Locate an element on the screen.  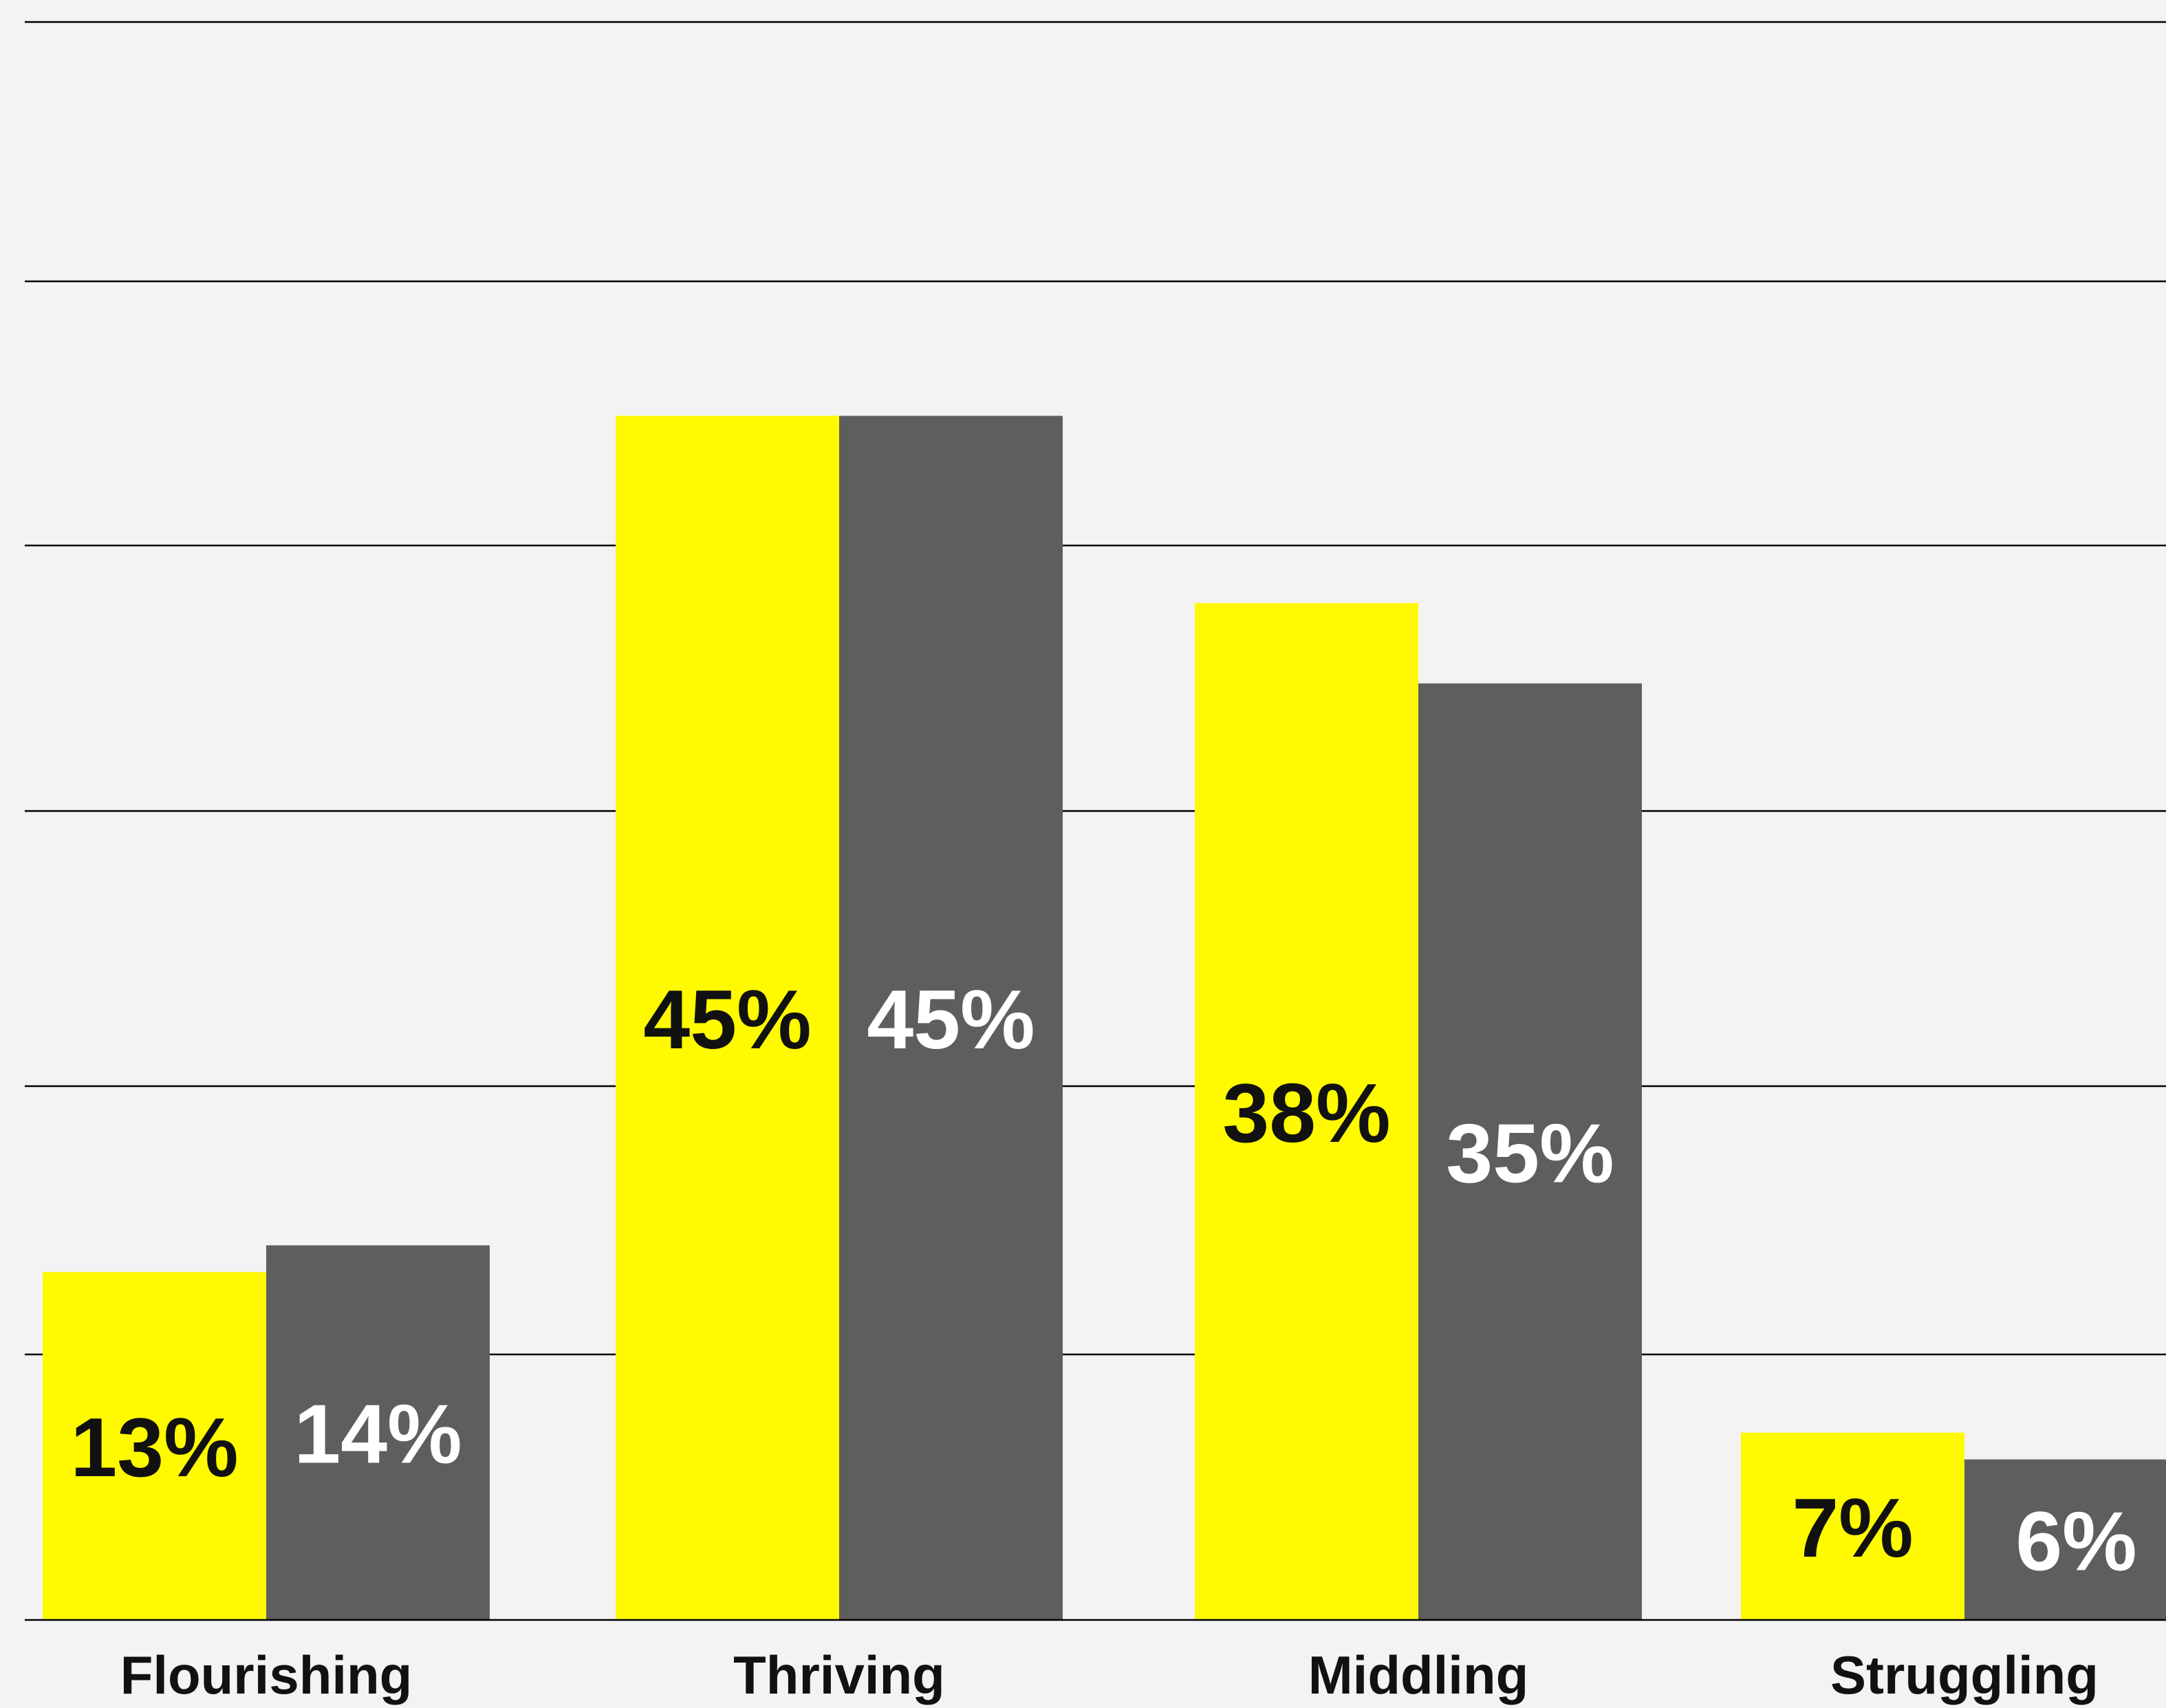
category-label-thriving: Thriving is located at coordinates (839, 1675).